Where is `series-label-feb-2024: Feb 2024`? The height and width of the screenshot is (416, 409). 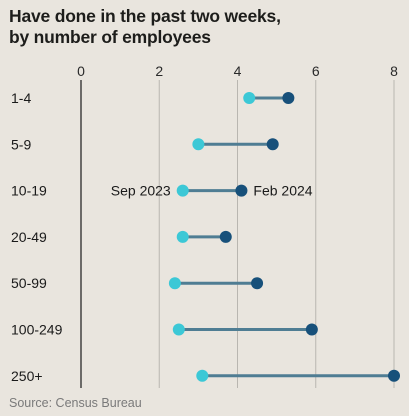
series-label-feb-2024: Feb 2024 is located at coordinates (282, 191).